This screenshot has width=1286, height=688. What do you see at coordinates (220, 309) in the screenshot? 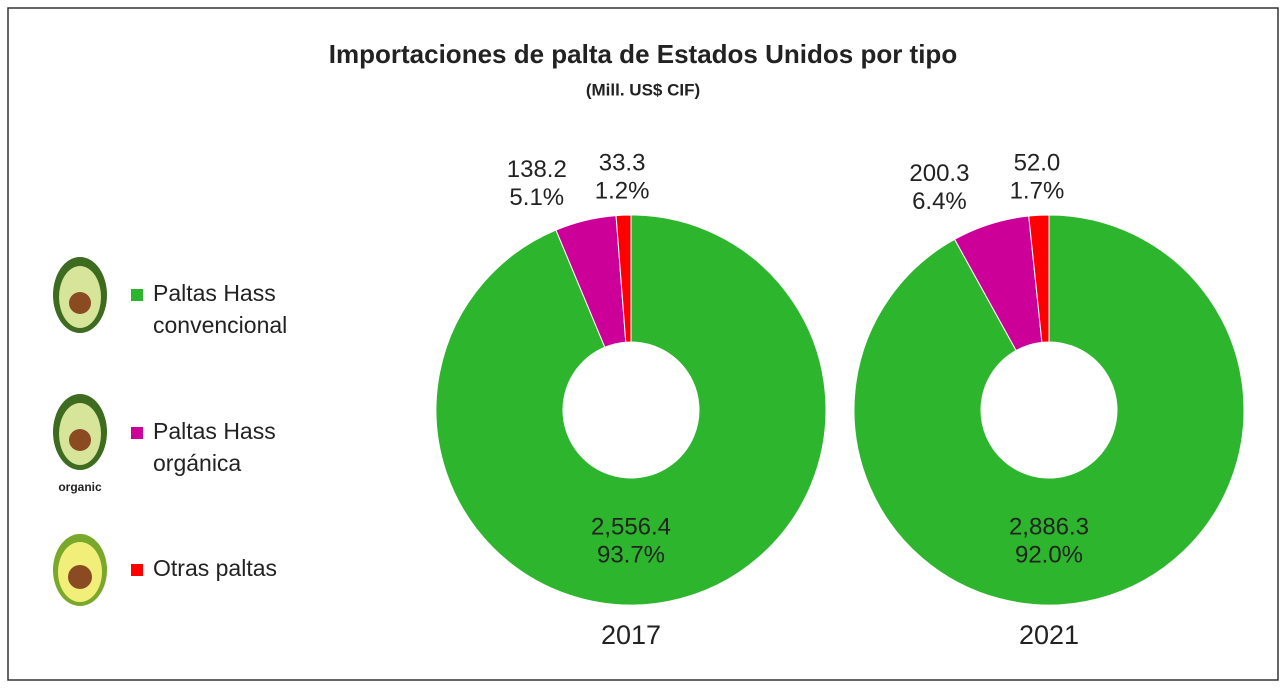
I see `legend-label: Paltas Hass convencional` at bounding box center [220, 309].